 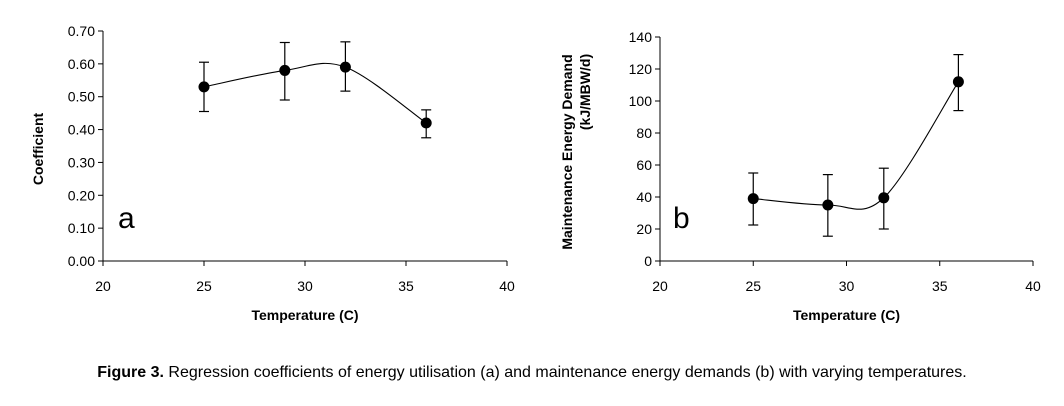 I want to click on y-tick-label: 0.40, so click(x=81, y=130).